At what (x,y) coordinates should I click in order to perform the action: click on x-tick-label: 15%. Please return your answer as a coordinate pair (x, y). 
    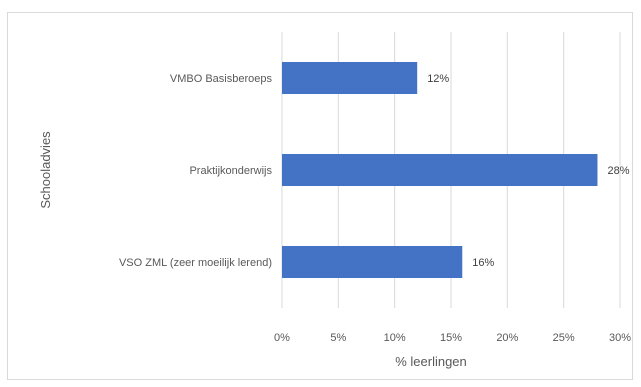
    Looking at the image, I should click on (451, 338).